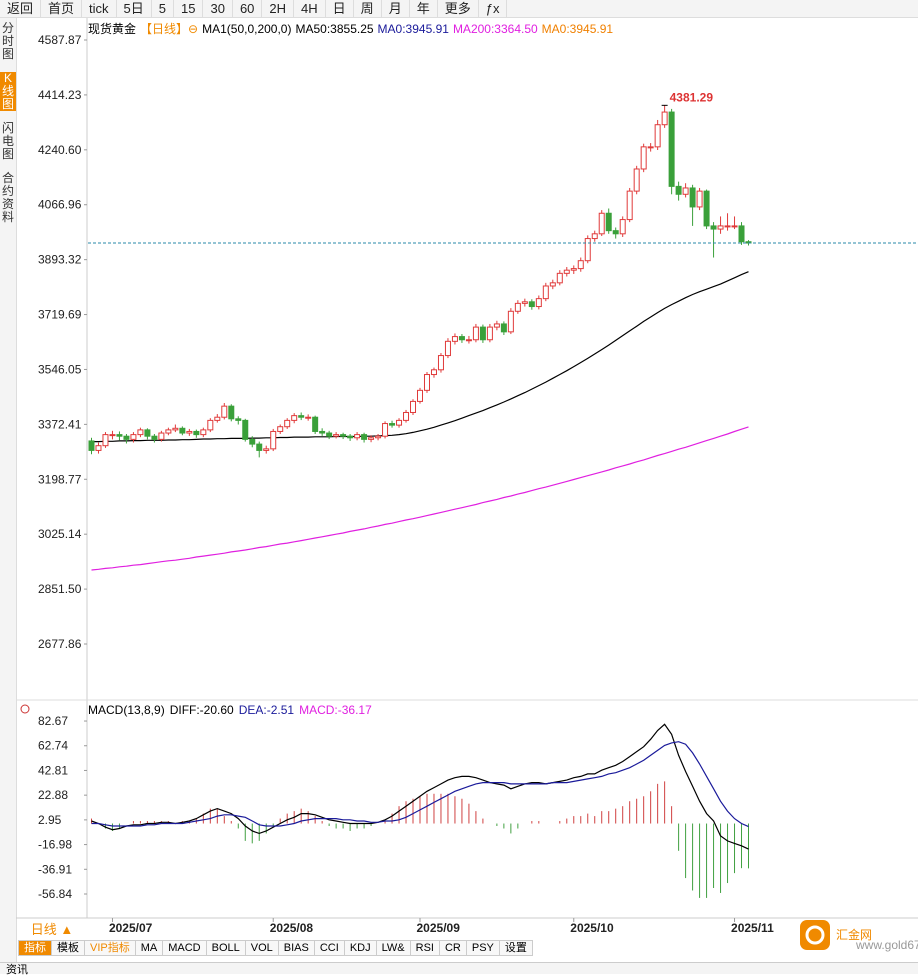 This screenshot has width=918, height=977. What do you see at coordinates (458, 8) in the screenshot?
I see `toolbar-button: 更多` at bounding box center [458, 8].